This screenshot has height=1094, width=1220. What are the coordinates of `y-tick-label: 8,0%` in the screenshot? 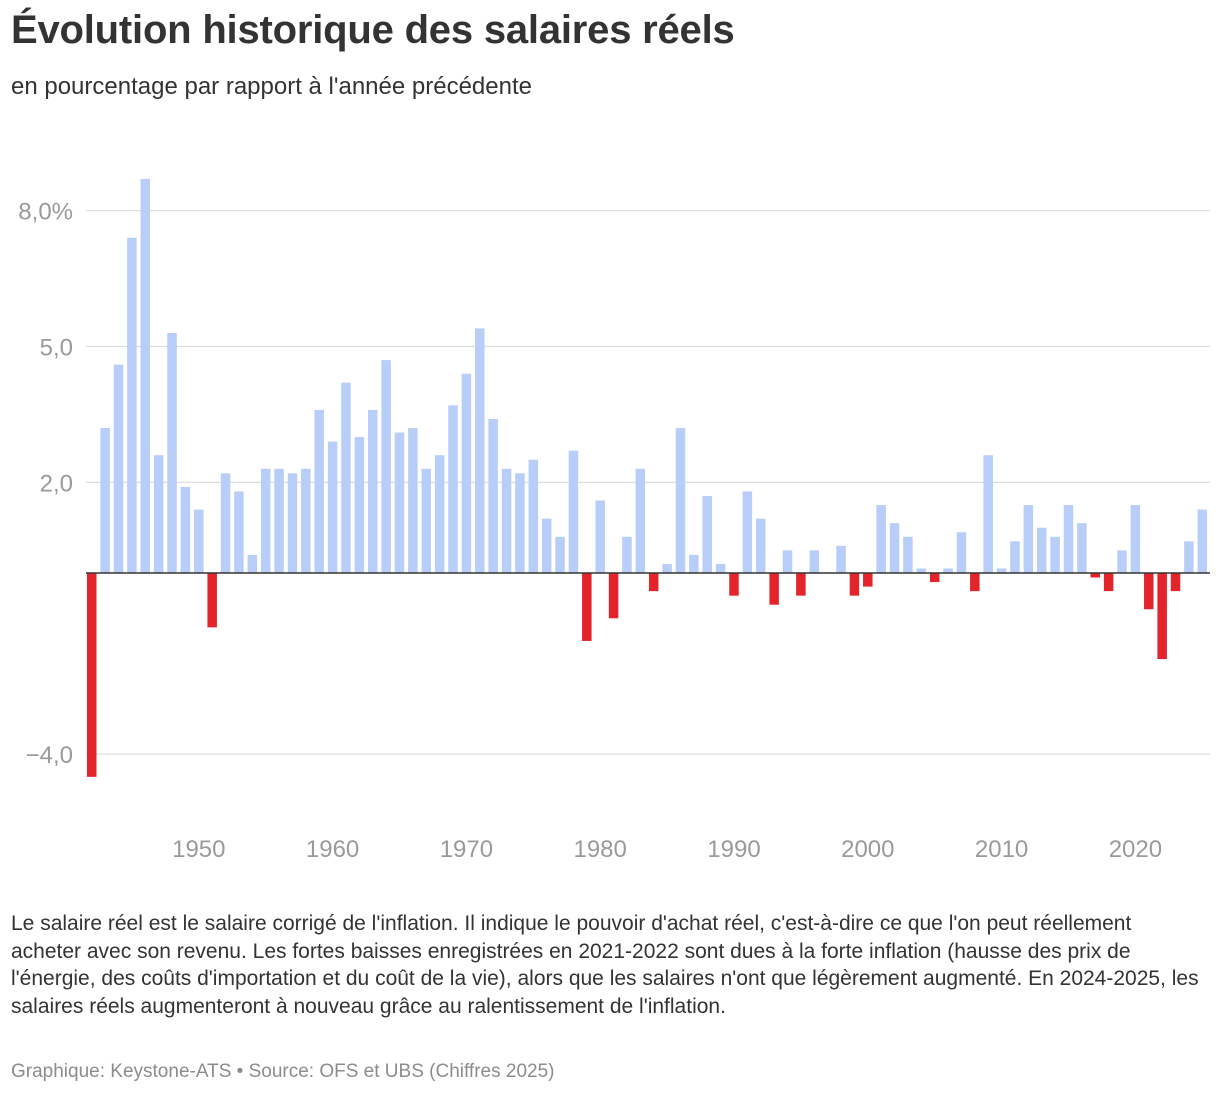 It's located at (45, 212).